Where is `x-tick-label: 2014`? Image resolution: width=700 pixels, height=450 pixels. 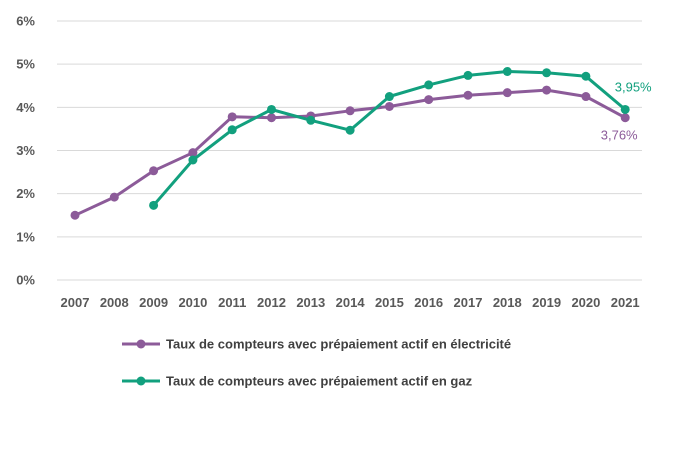 x-tick-label: 2014 is located at coordinates (351, 302).